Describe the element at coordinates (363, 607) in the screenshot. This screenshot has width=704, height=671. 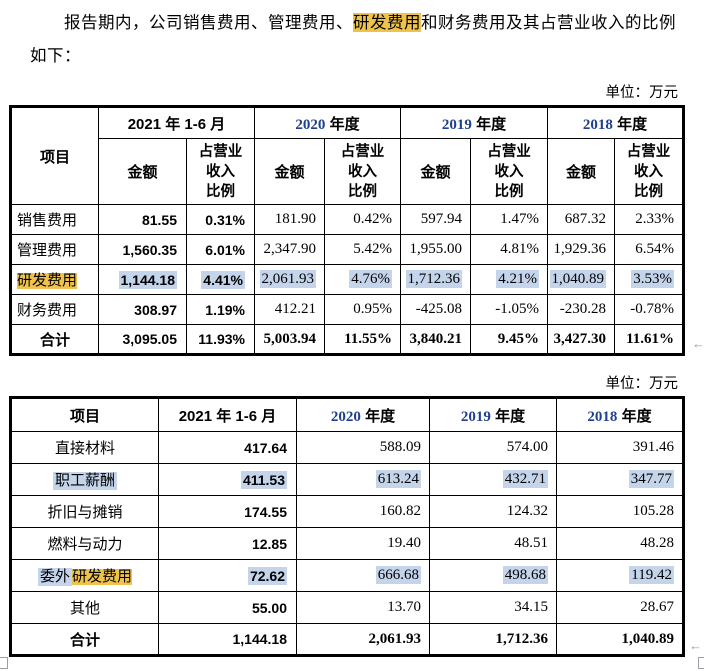
I see `table-cell: 13.70` at that location.